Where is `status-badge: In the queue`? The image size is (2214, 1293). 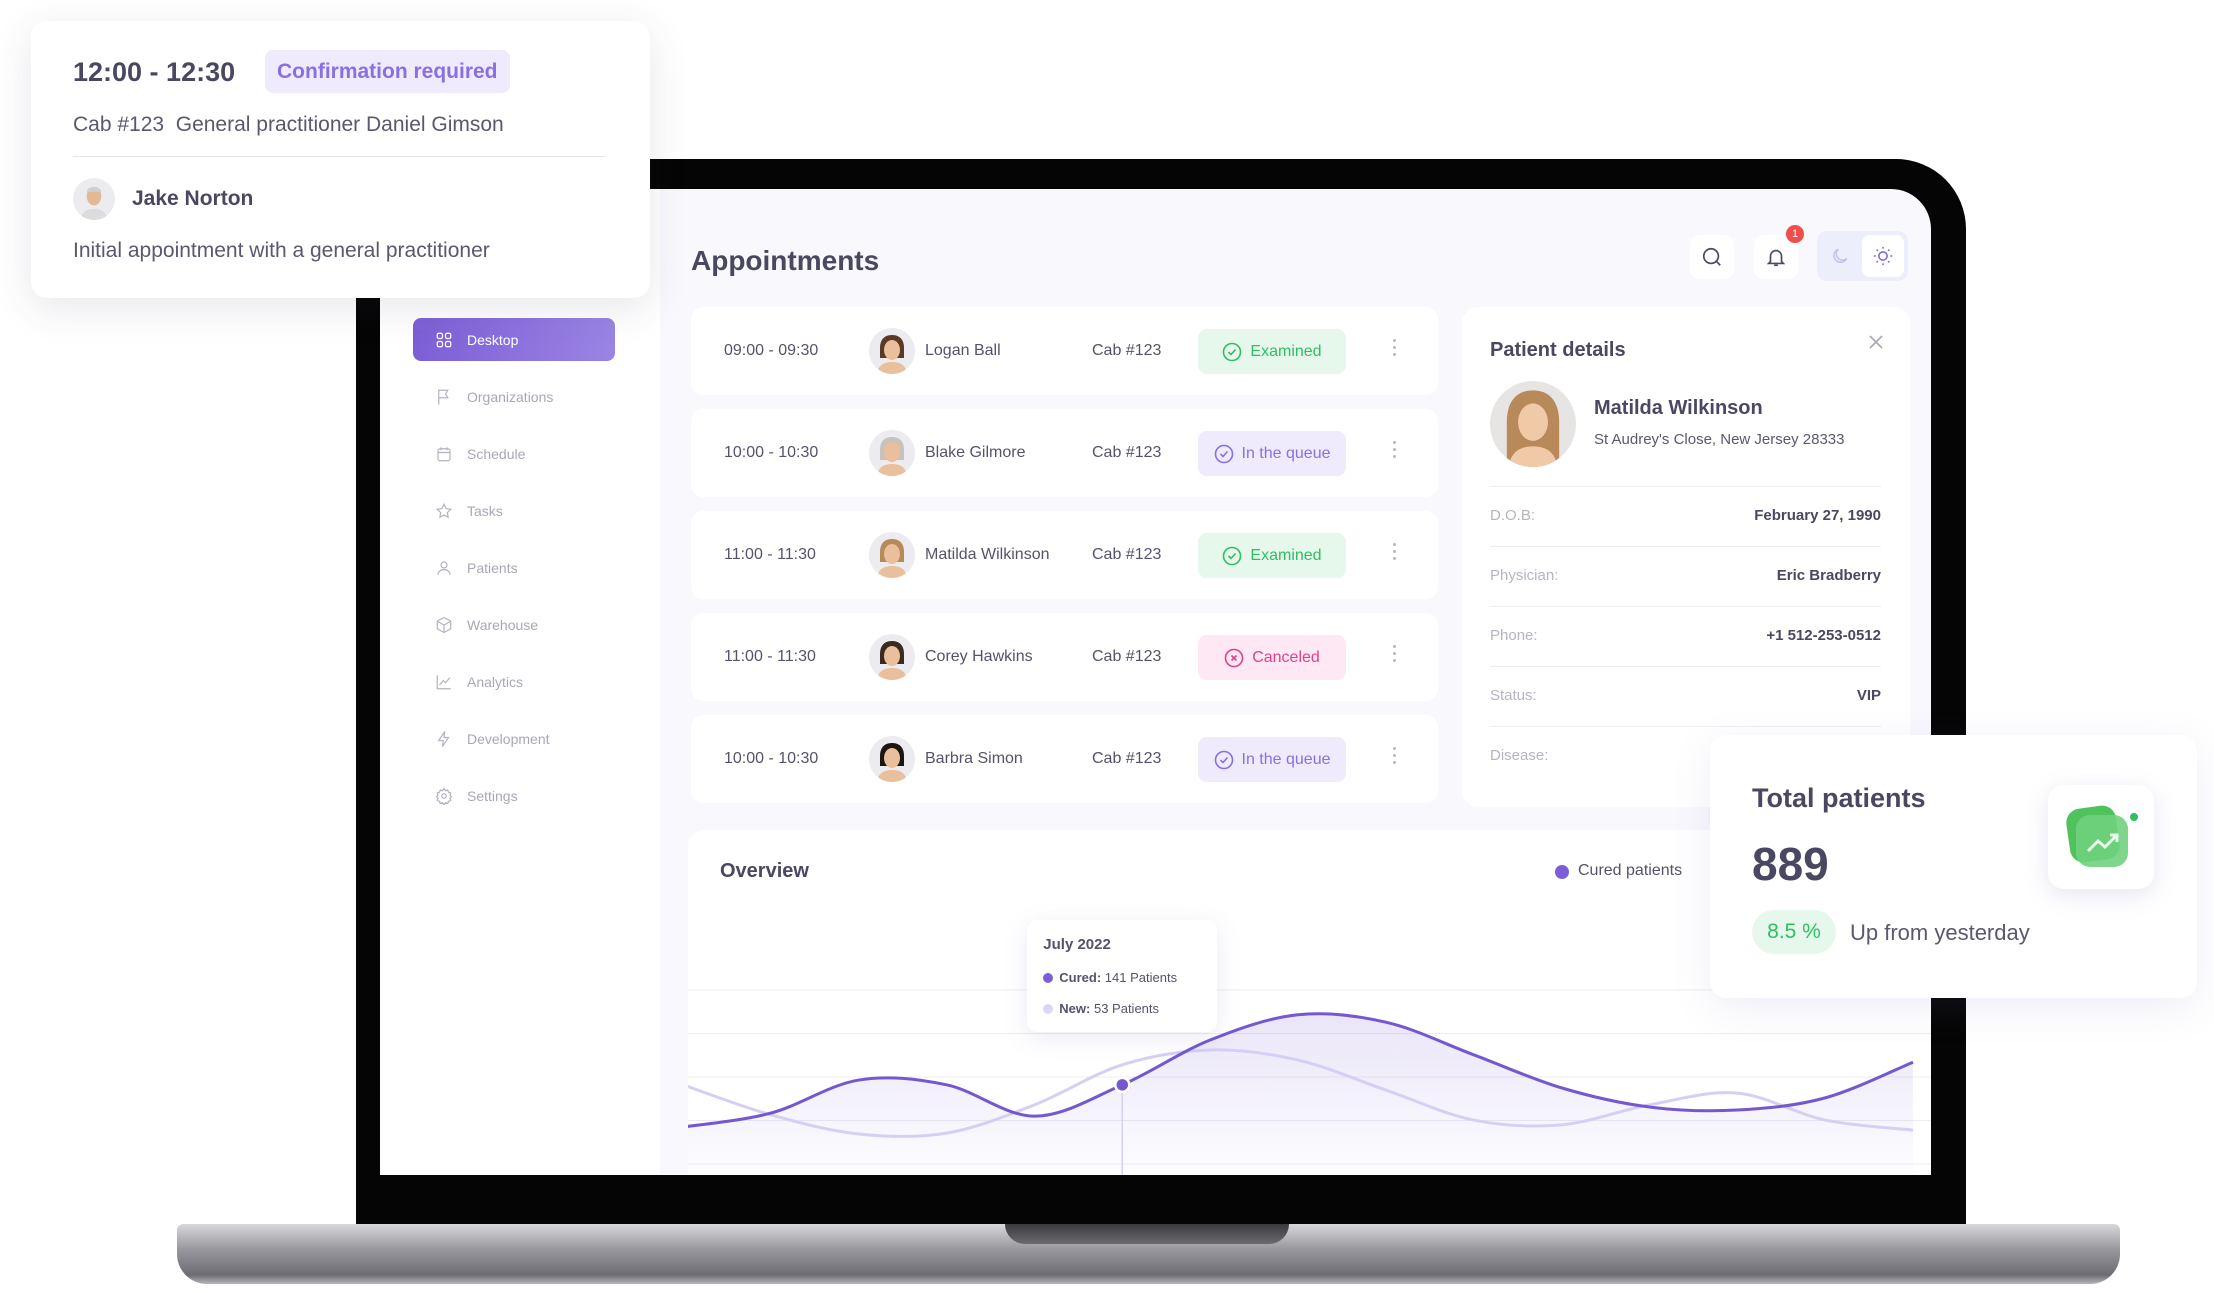
status-badge: In the queue is located at coordinates (1272, 453).